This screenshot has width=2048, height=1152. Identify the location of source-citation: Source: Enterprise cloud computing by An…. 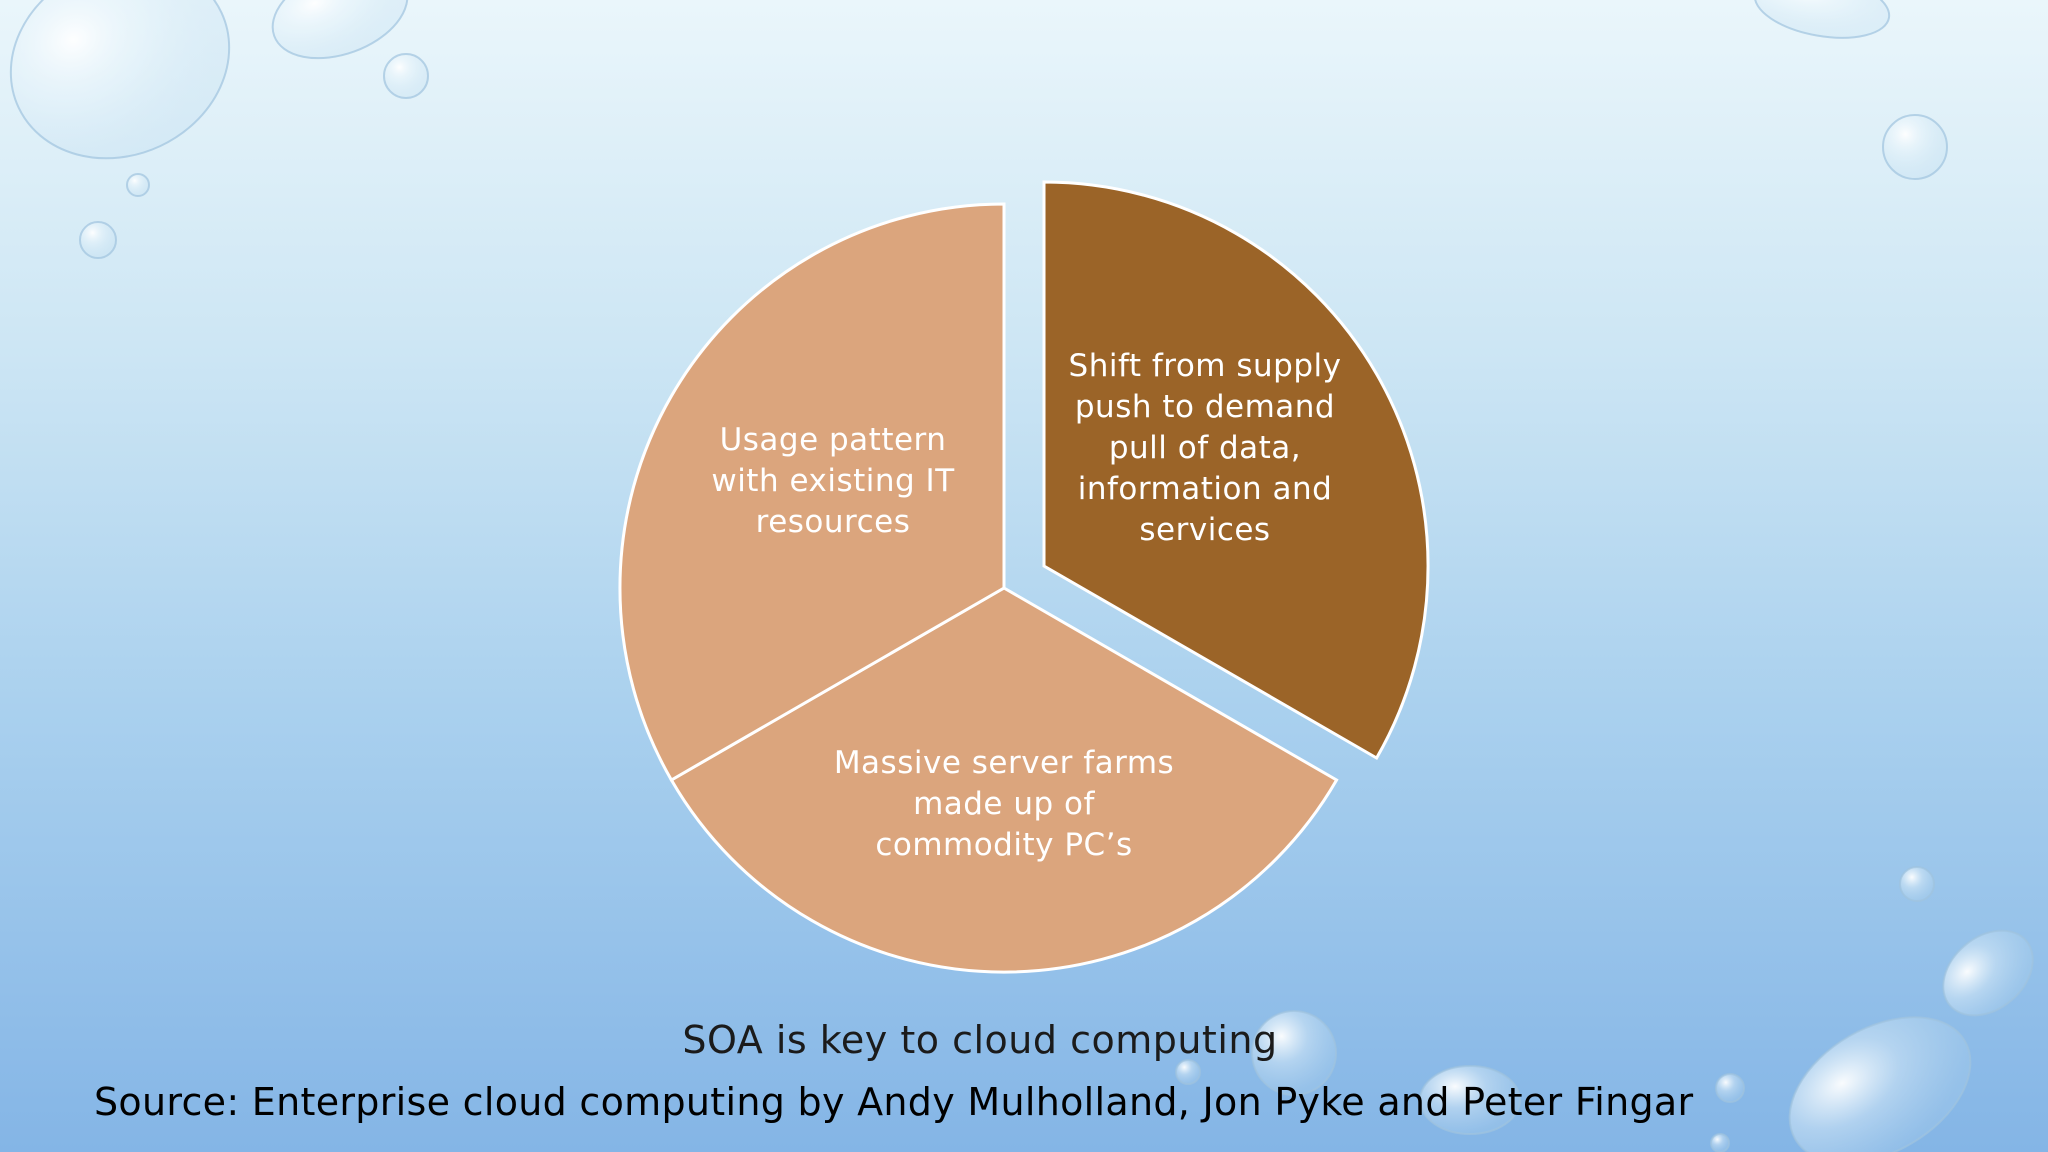
(894, 1102).